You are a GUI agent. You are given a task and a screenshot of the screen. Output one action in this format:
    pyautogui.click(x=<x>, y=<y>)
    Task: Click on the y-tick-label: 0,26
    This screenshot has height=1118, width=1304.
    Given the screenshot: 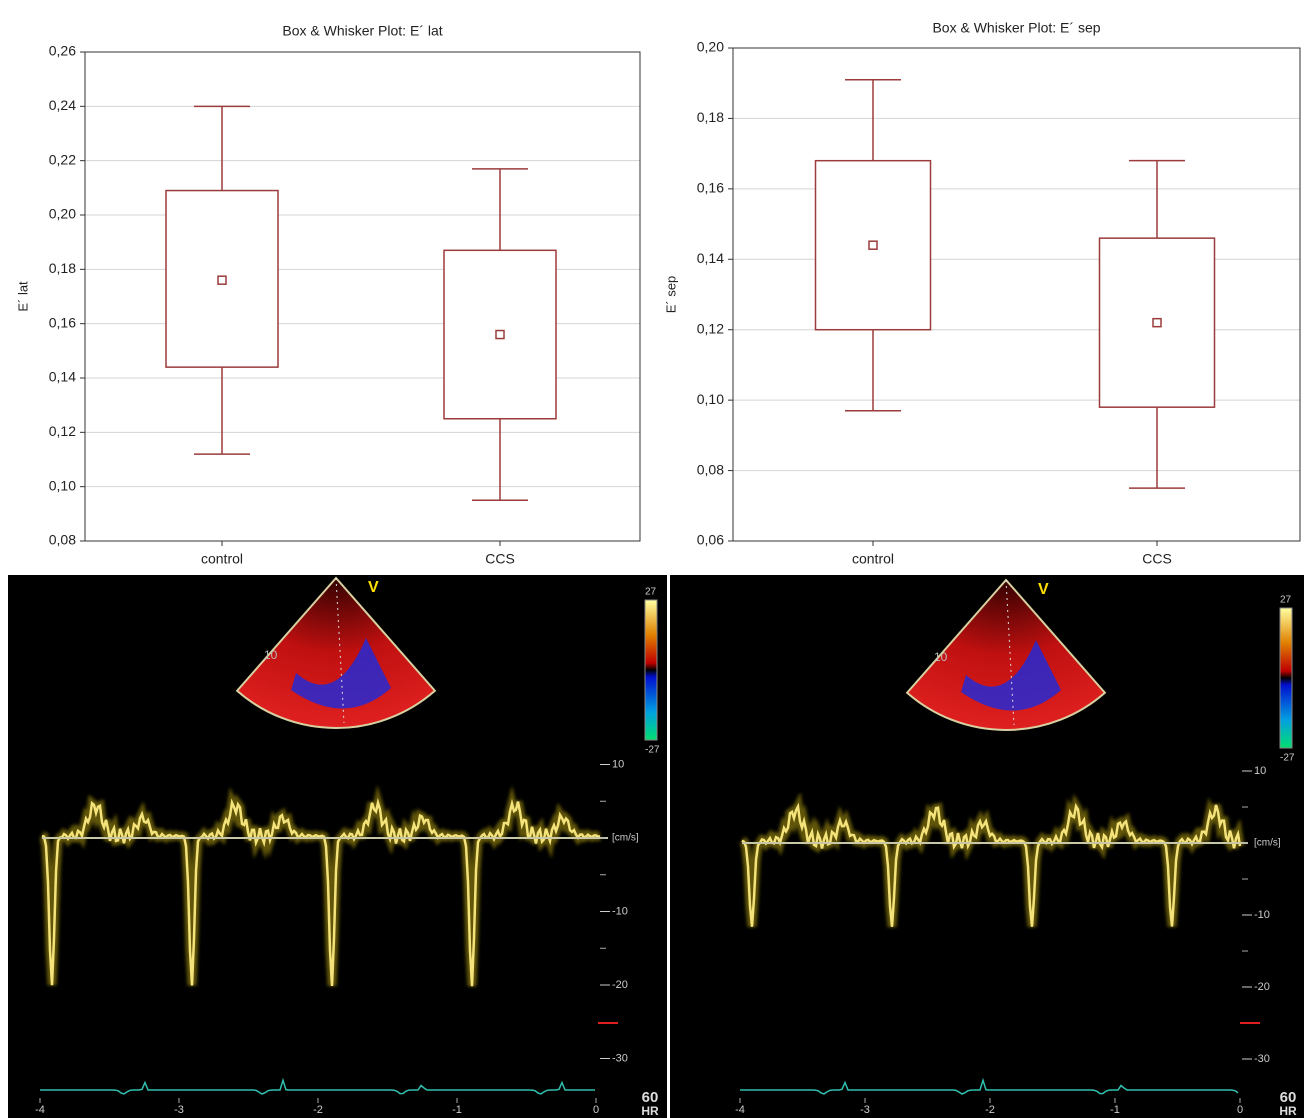 What is the action you would take?
    pyautogui.click(x=62, y=51)
    